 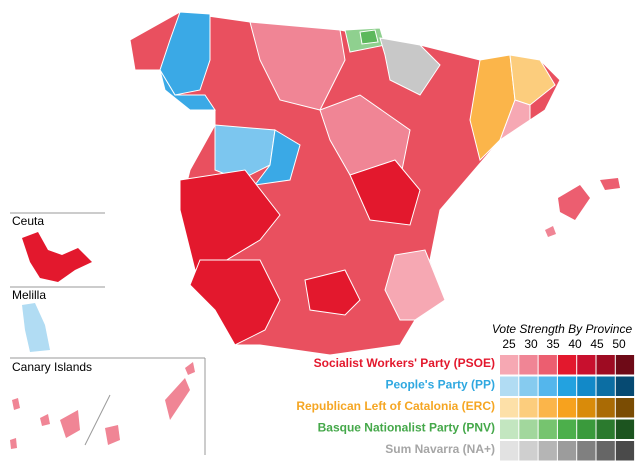 What do you see at coordinates (36, 327) in the screenshot?
I see `melilla` at bounding box center [36, 327].